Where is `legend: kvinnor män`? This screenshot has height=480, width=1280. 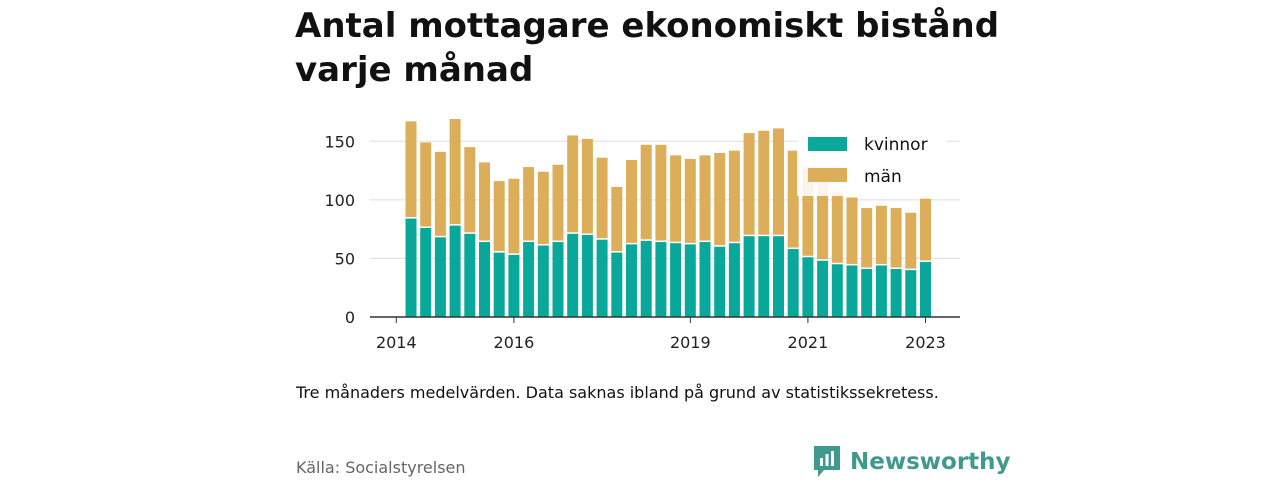
legend: kvinnor män is located at coordinates (872, 161).